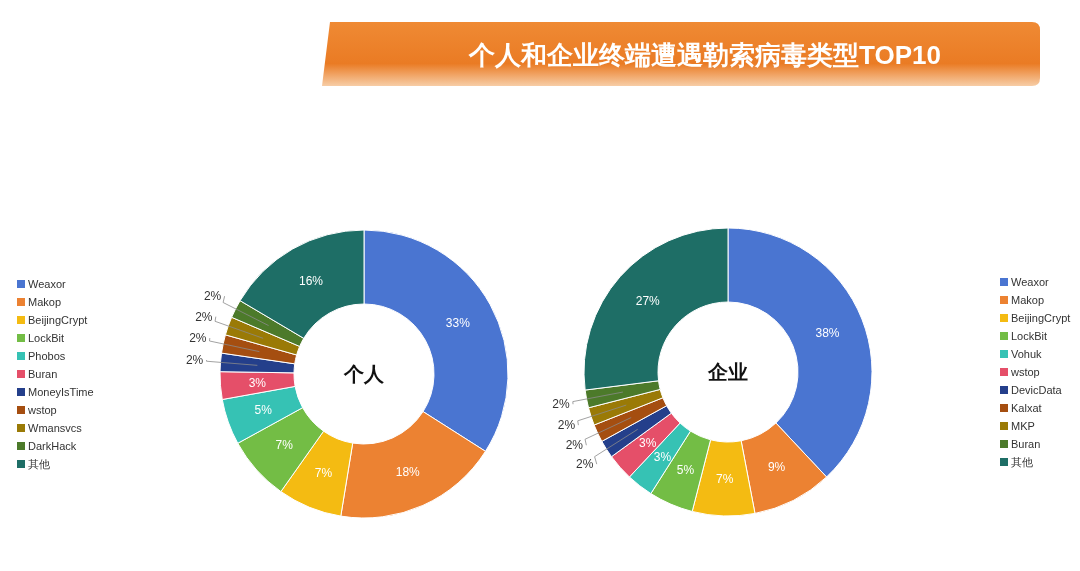 This screenshot has width=1080, height=571. What do you see at coordinates (408, 471) in the screenshot?
I see `data-label: 18%` at bounding box center [408, 471].